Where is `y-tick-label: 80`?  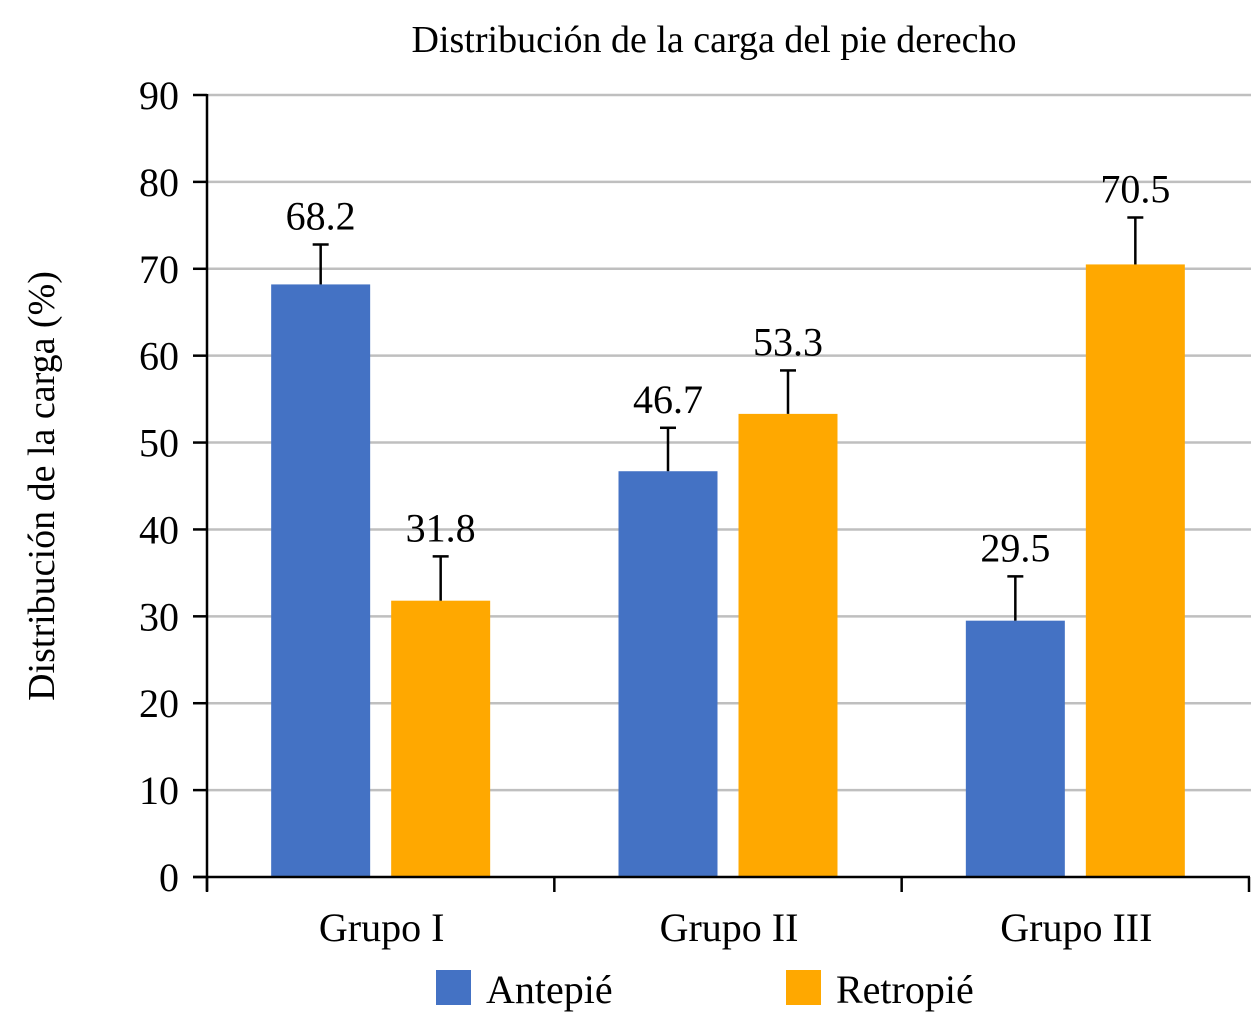 y-tick-label: 80 is located at coordinates (159, 182).